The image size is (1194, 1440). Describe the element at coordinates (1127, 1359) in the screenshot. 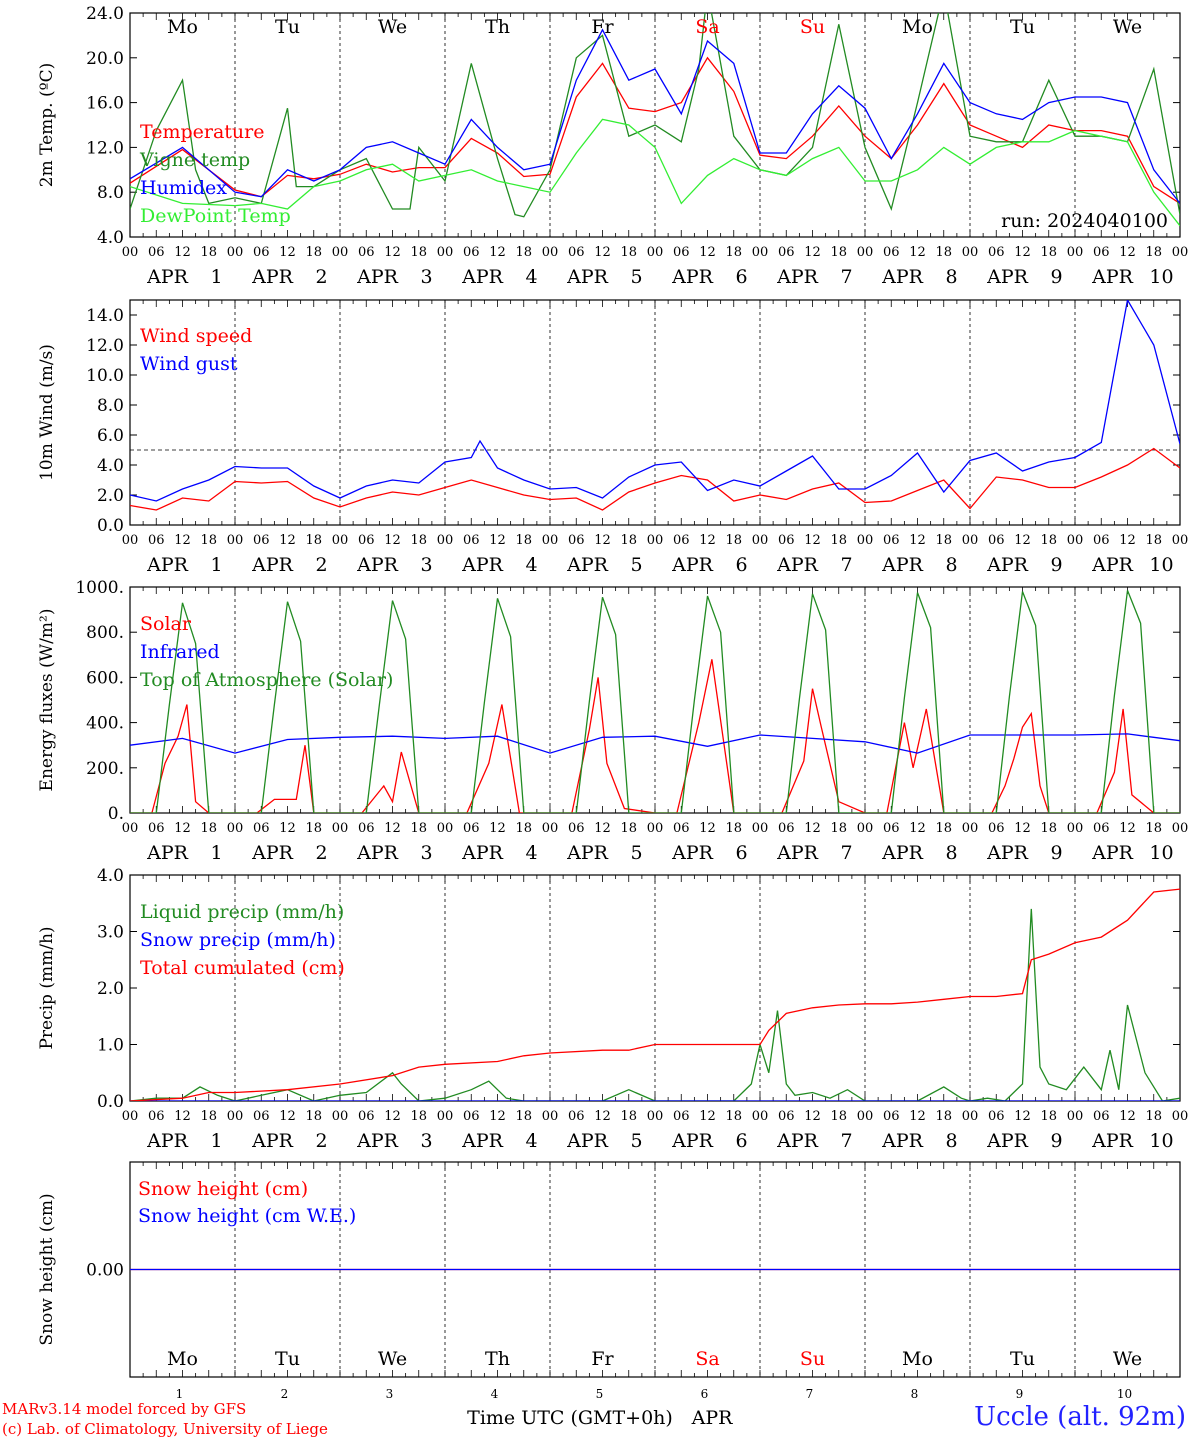

I see `weekday-label: We` at that location.